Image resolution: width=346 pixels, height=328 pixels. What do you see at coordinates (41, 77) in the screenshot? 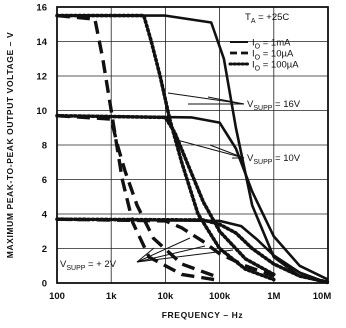
I see `y-tick-label: 12` at bounding box center [41, 77].